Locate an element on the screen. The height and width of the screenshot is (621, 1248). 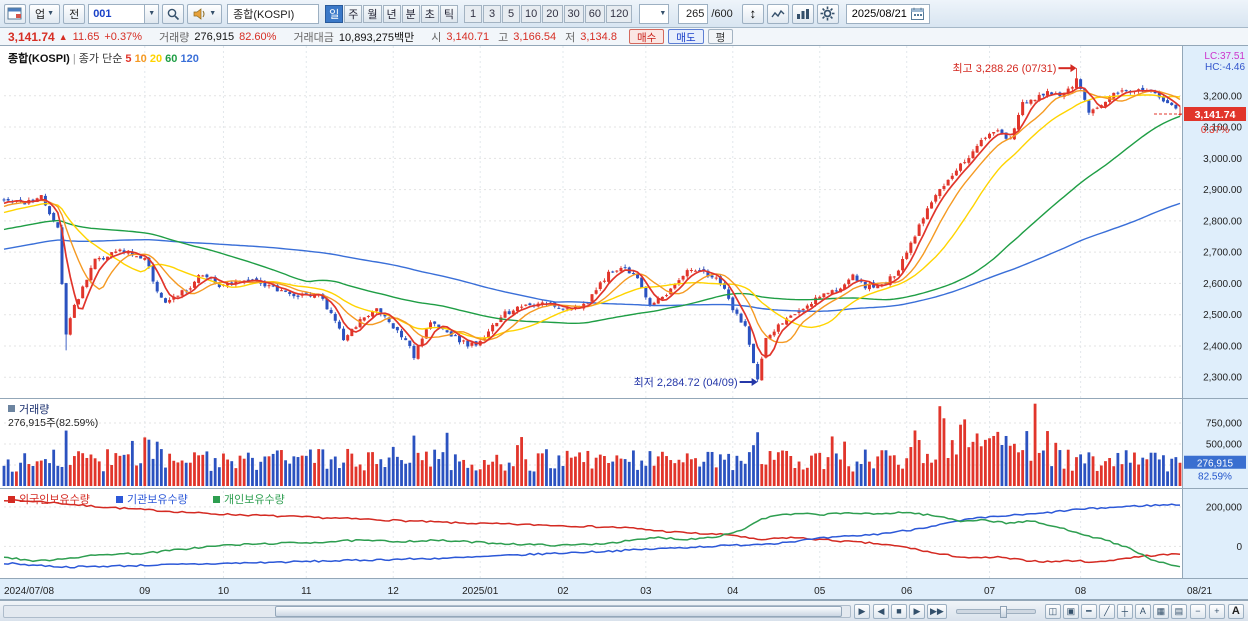
interval-button-1: 1 is located at coordinates (473, 13).